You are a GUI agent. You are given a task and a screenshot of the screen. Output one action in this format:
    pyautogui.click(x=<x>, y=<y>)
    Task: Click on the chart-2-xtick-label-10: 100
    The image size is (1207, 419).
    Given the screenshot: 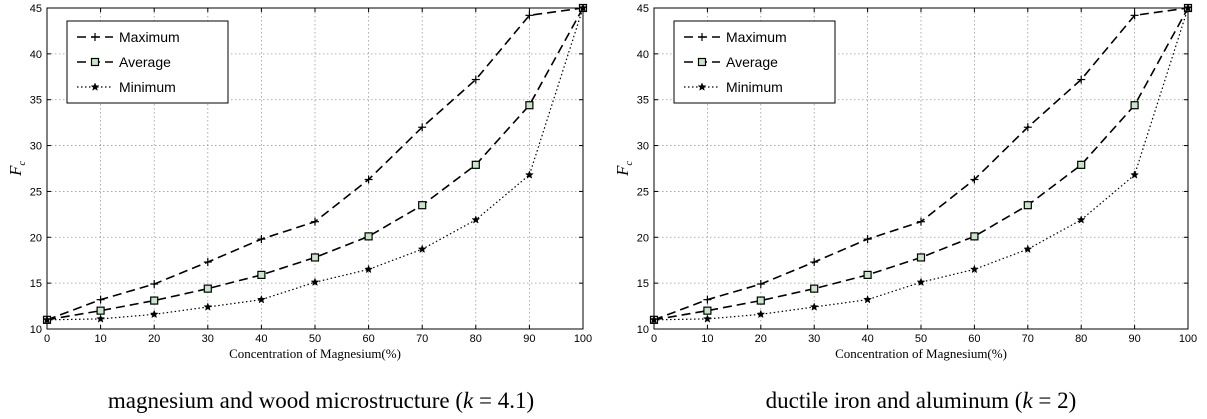 What is the action you would take?
    pyautogui.click(x=1188, y=339)
    